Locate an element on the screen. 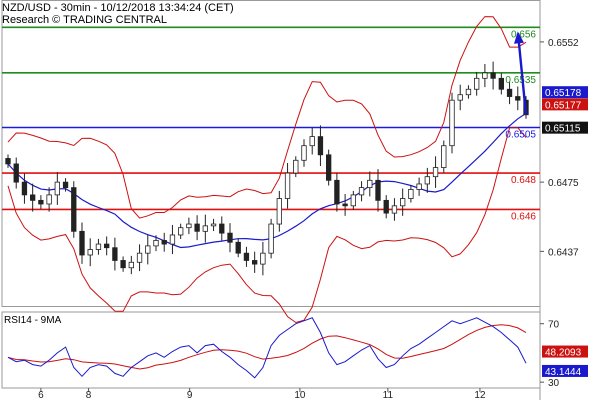 Image resolution: width=590 pixels, height=400 pixels. time-axis-label: 11 is located at coordinates (388, 395).